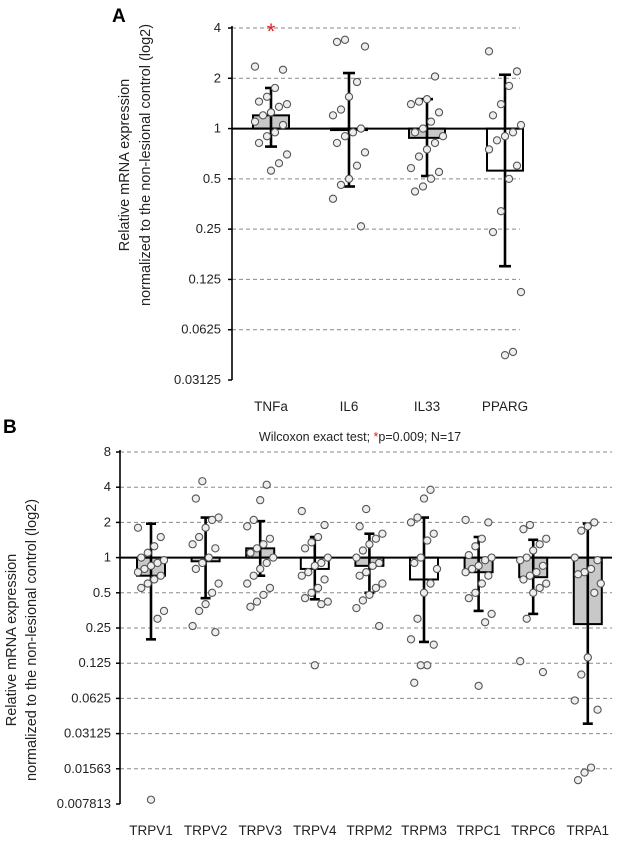 This screenshot has height=842, width=624. I want to click on ytick-label: 0.03125, so click(87, 733).